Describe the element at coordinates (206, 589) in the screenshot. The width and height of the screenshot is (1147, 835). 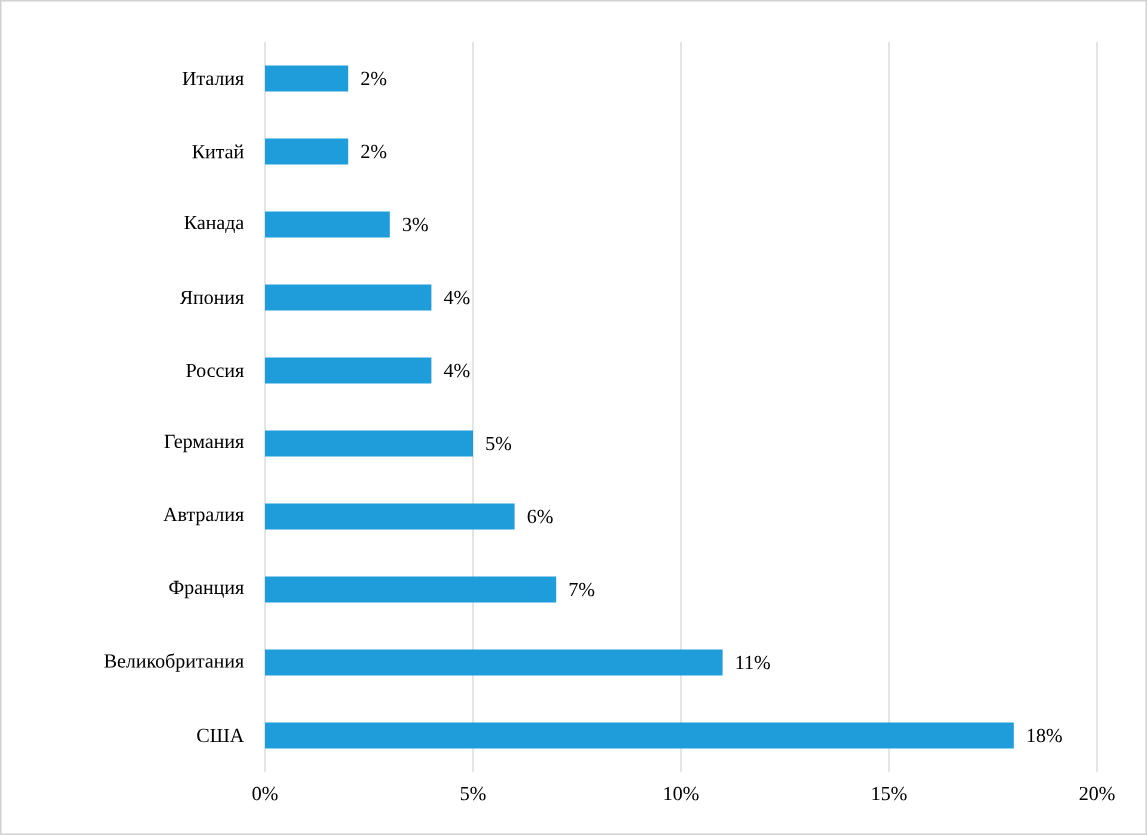
I see `y-tick-label: Франция` at that location.